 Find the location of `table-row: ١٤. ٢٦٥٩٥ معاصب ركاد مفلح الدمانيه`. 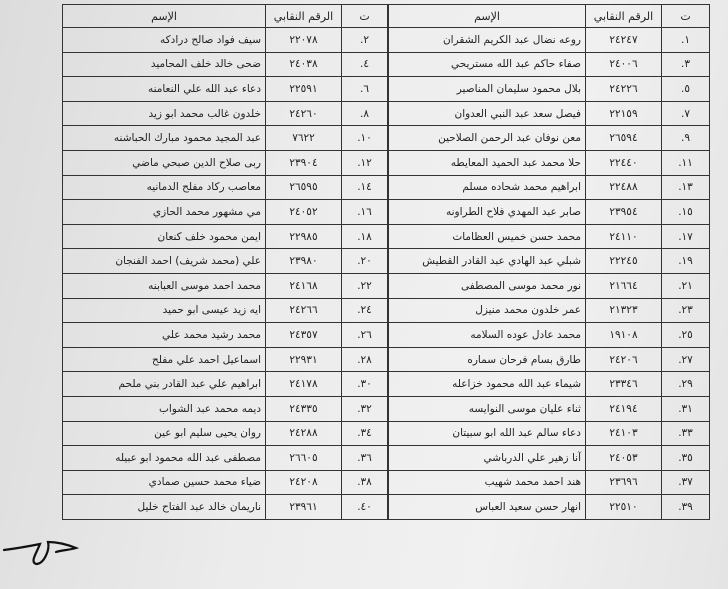

table-row: ١٤. ٢٦٥٩٥ معاصب ركاد مفلح الدمانيه is located at coordinates (225, 187).